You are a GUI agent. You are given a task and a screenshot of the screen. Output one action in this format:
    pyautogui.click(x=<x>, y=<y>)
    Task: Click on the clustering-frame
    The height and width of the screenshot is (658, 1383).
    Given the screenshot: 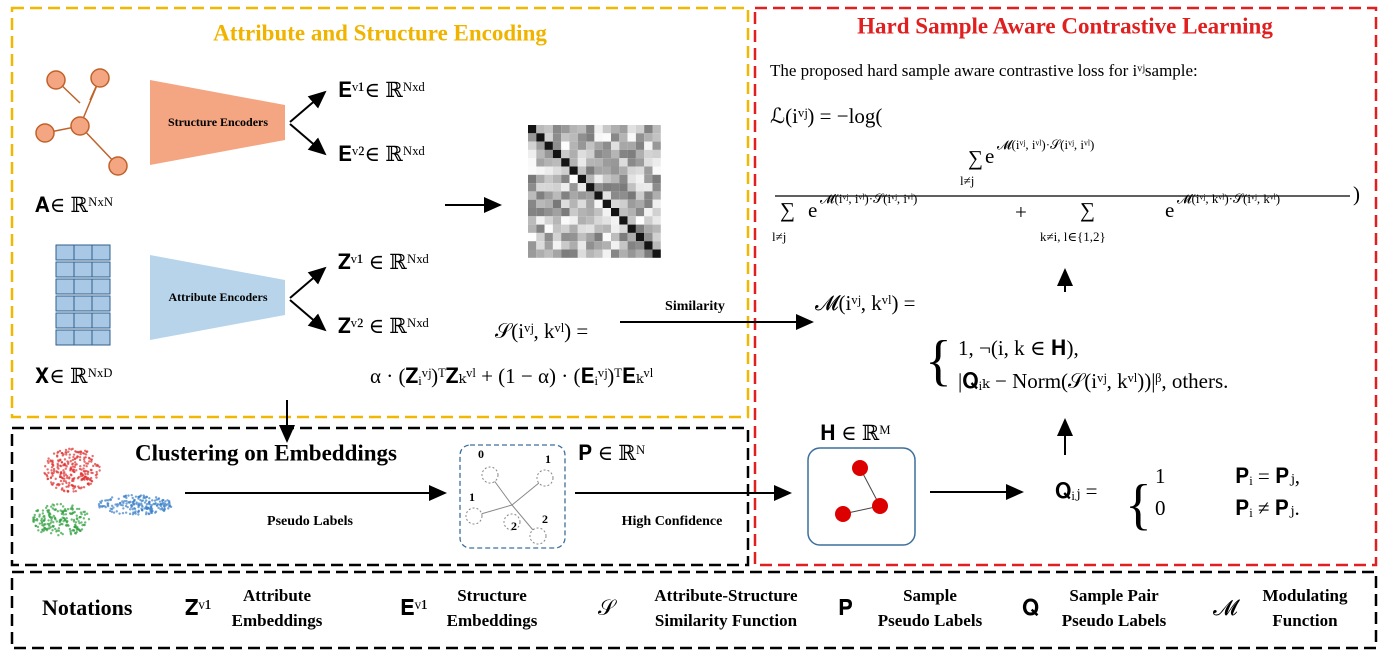 What is the action you would take?
    pyautogui.click(x=380, y=496)
    